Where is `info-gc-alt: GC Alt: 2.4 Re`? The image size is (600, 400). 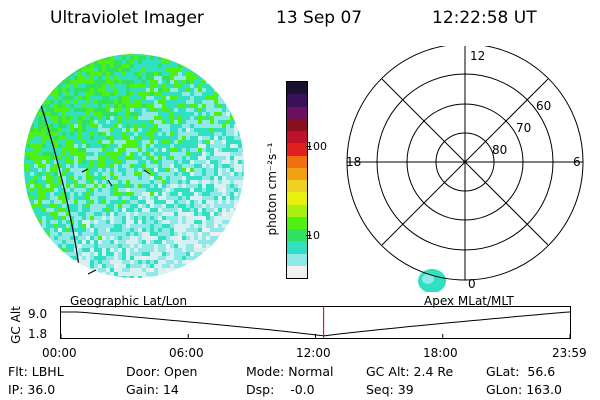
info-gc-alt: GC Alt: 2.4 Re is located at coordinates (410, 371).